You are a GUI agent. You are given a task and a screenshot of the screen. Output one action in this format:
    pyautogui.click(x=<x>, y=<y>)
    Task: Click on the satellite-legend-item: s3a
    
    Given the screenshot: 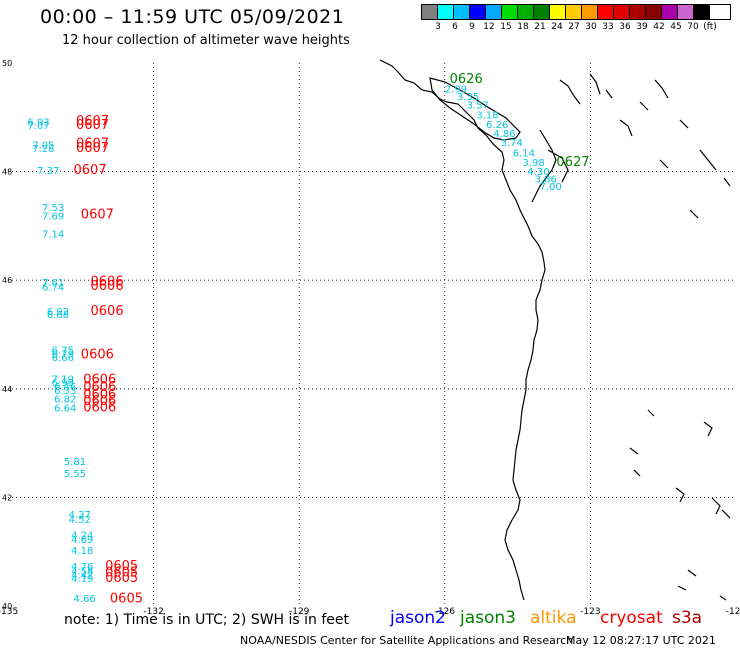 What is the action you would take?
    pyautogui.click(x=687, y=618)
    